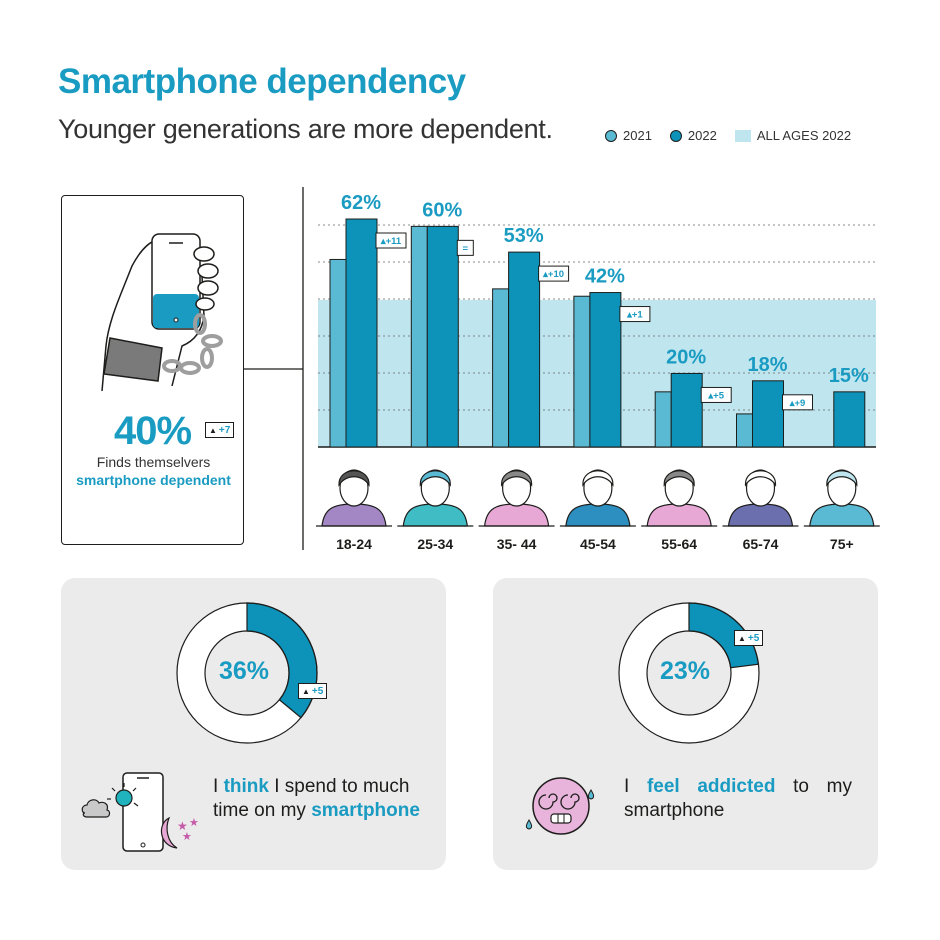 The image size is (940, 940). I want to click on bar-value-label: 62%, so click(361, 203).